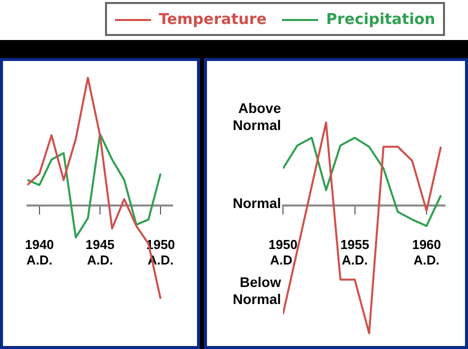 The width and height of the screenshot is (468, 349). I want to click on legend-label: Temperature, so click(212, 19).